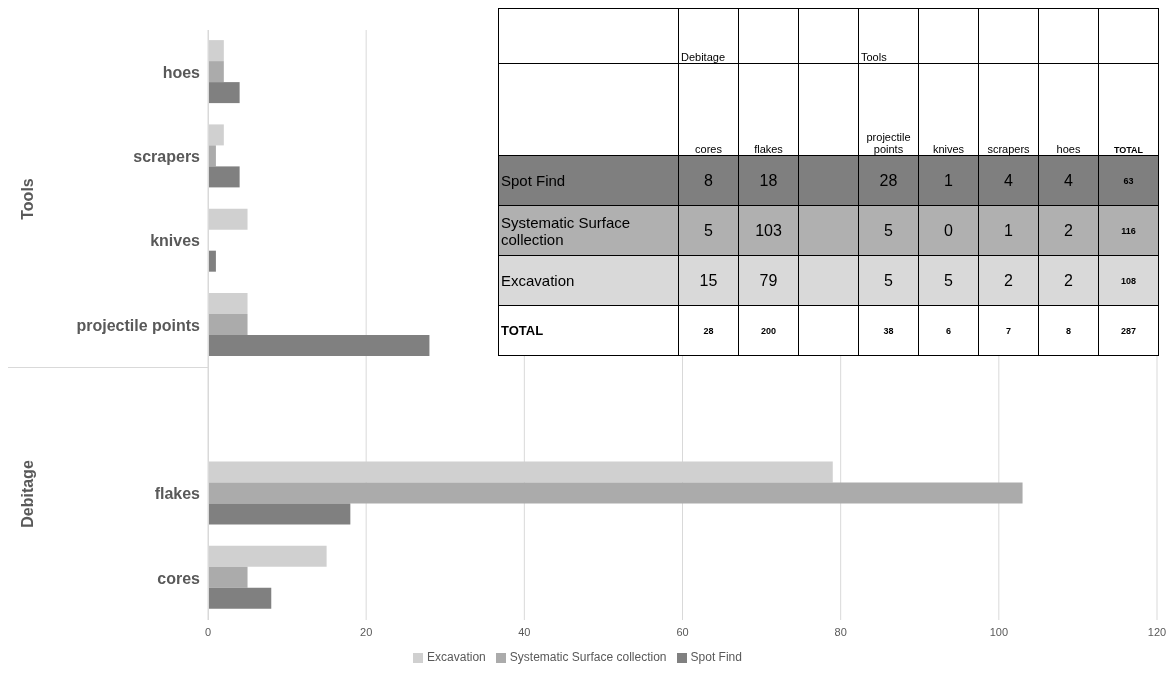 This screenshot has width=1167, height=680. I want to click on data-label: 18, so click(768, 180).